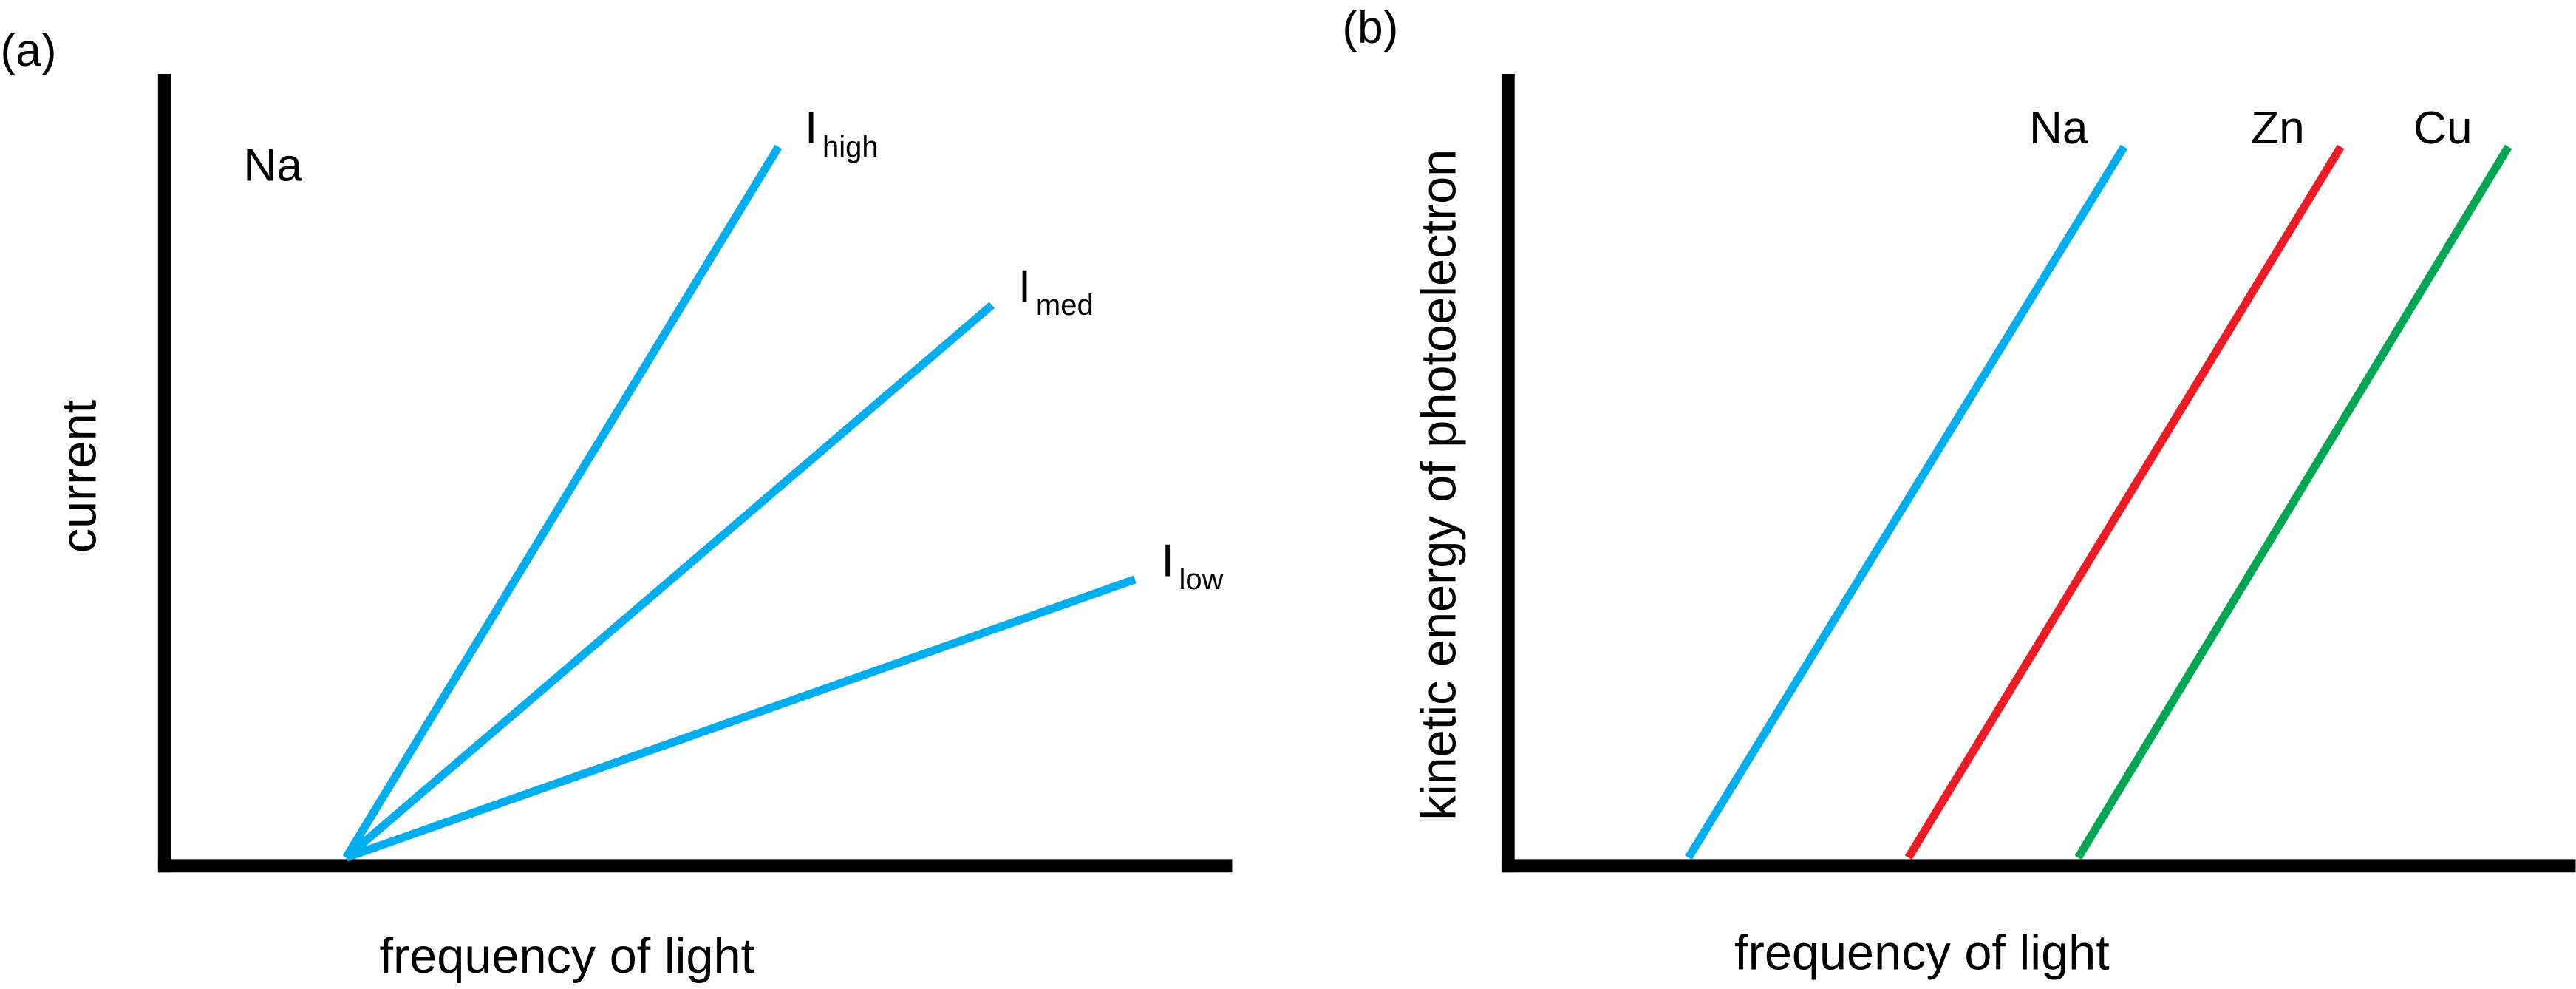 The width and height of the screenshot is (2576, 989). I want to click on panel-b-x-axis-label: frequency of light, so click(1922, 953).